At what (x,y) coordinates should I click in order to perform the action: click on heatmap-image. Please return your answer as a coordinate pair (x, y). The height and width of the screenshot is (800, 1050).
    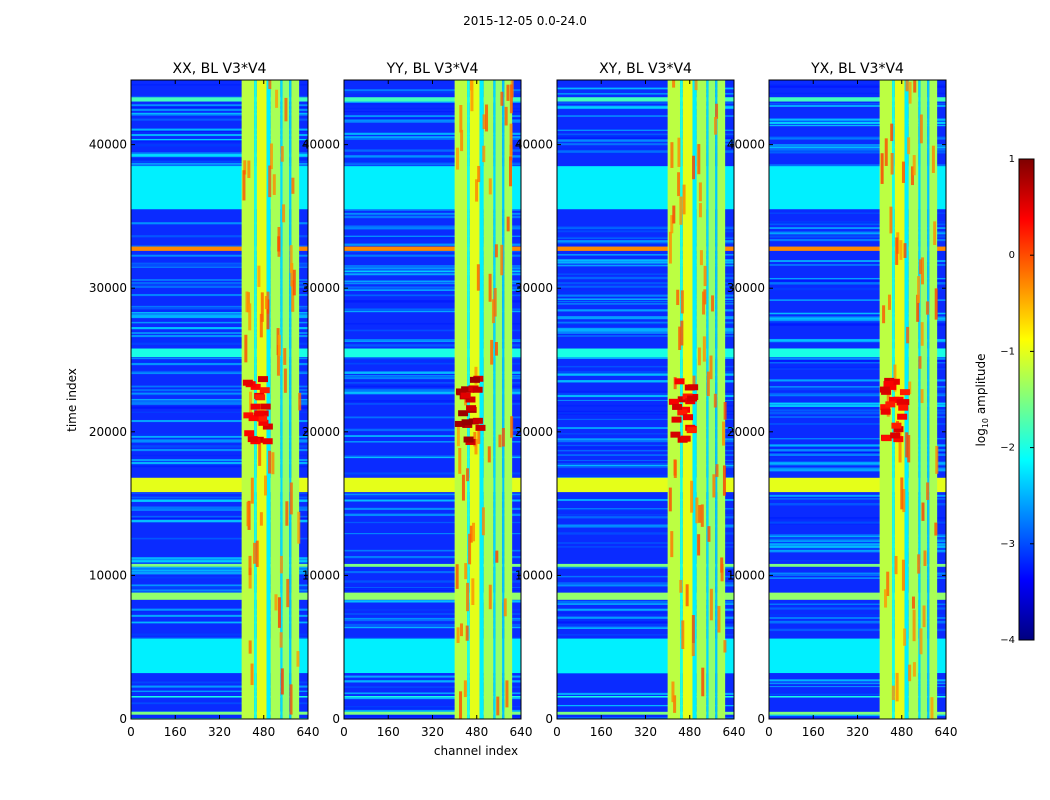
    Looking at the image, I should click on (645, 399).